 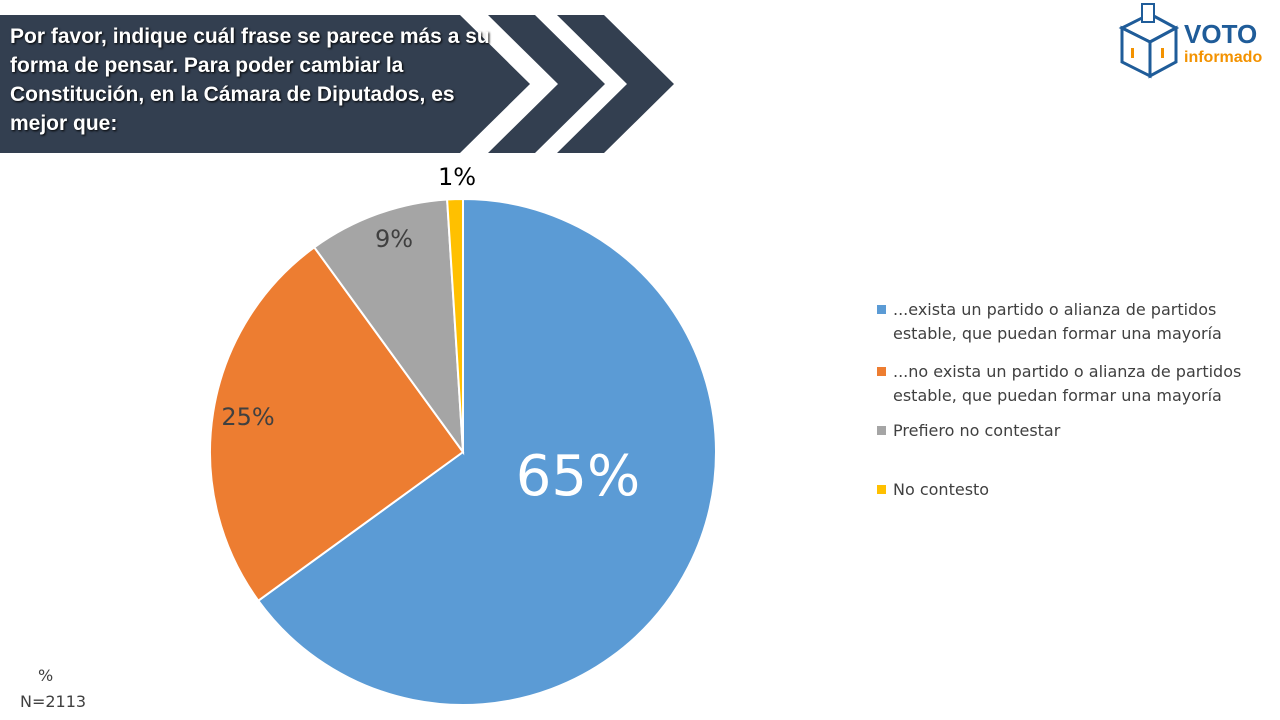 What do you see at coordinates (578, 476) in the screenshot?
I see `data-label: 65%` at bounding box center [578, 476].